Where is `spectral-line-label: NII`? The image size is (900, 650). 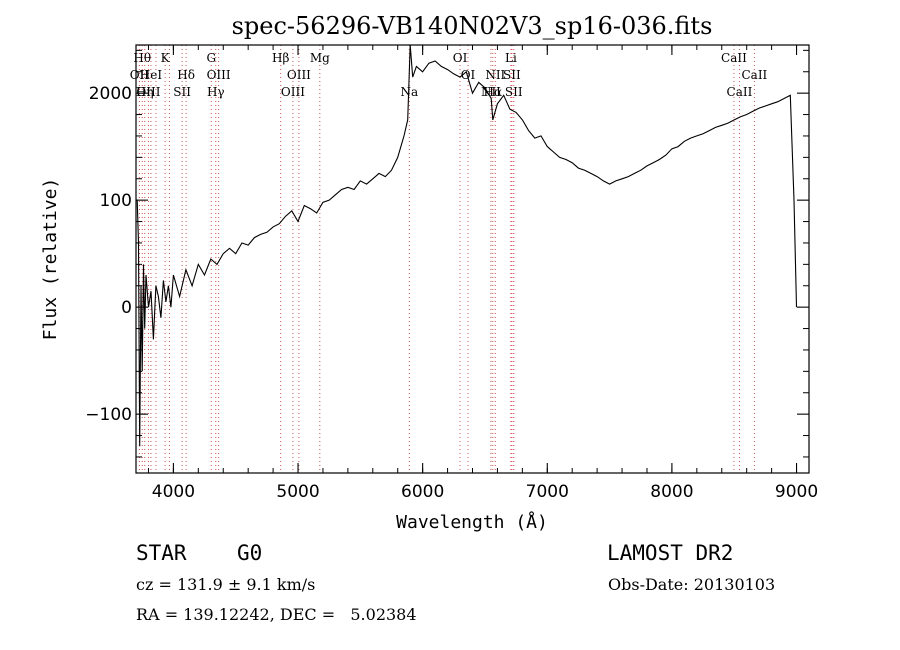 spectral-line-label: NII is located at coordinates (495, 75).